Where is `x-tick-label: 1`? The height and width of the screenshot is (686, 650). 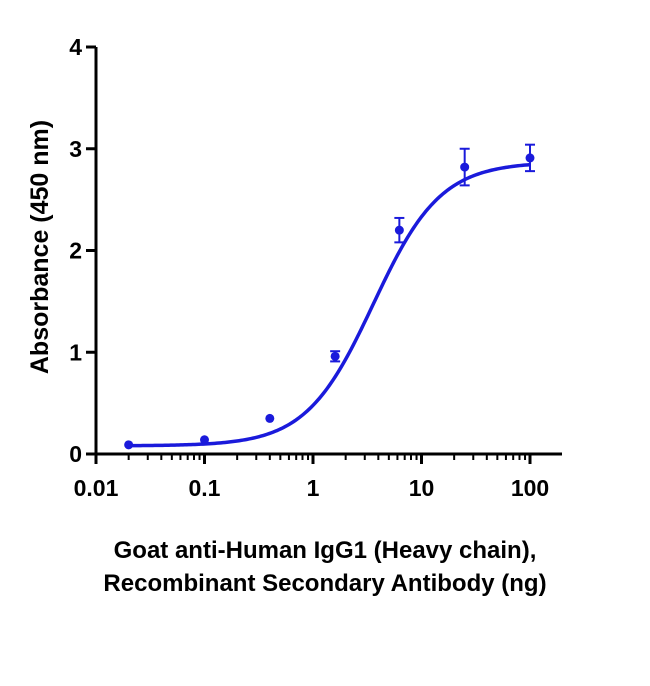
x-tick-label: 1 is located at coordinates (313, 488).